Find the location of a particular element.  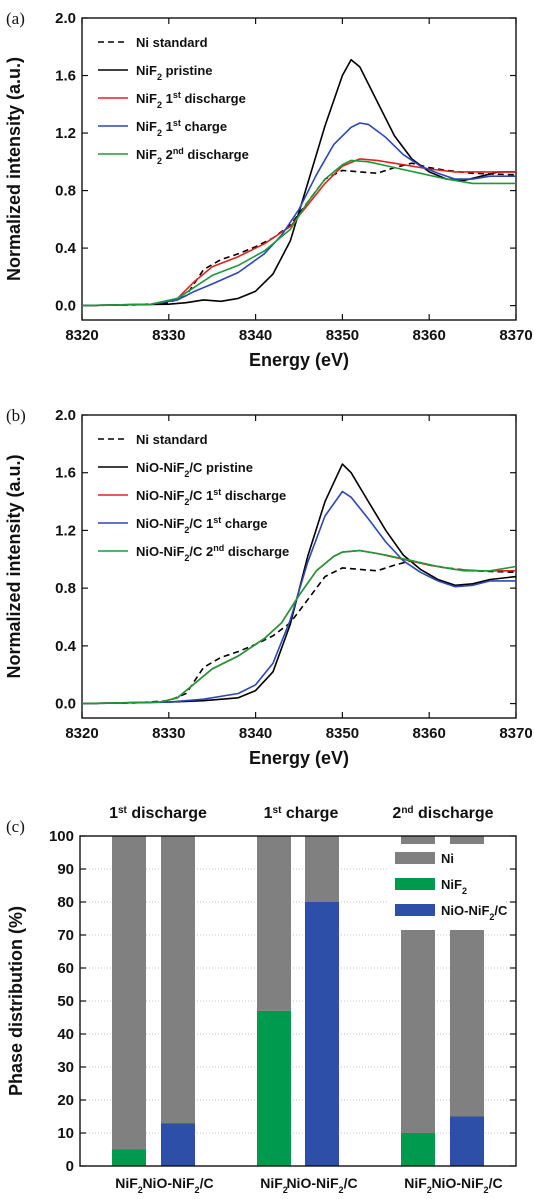

group-heading: 1st charge is located at coordinates (301, 814).